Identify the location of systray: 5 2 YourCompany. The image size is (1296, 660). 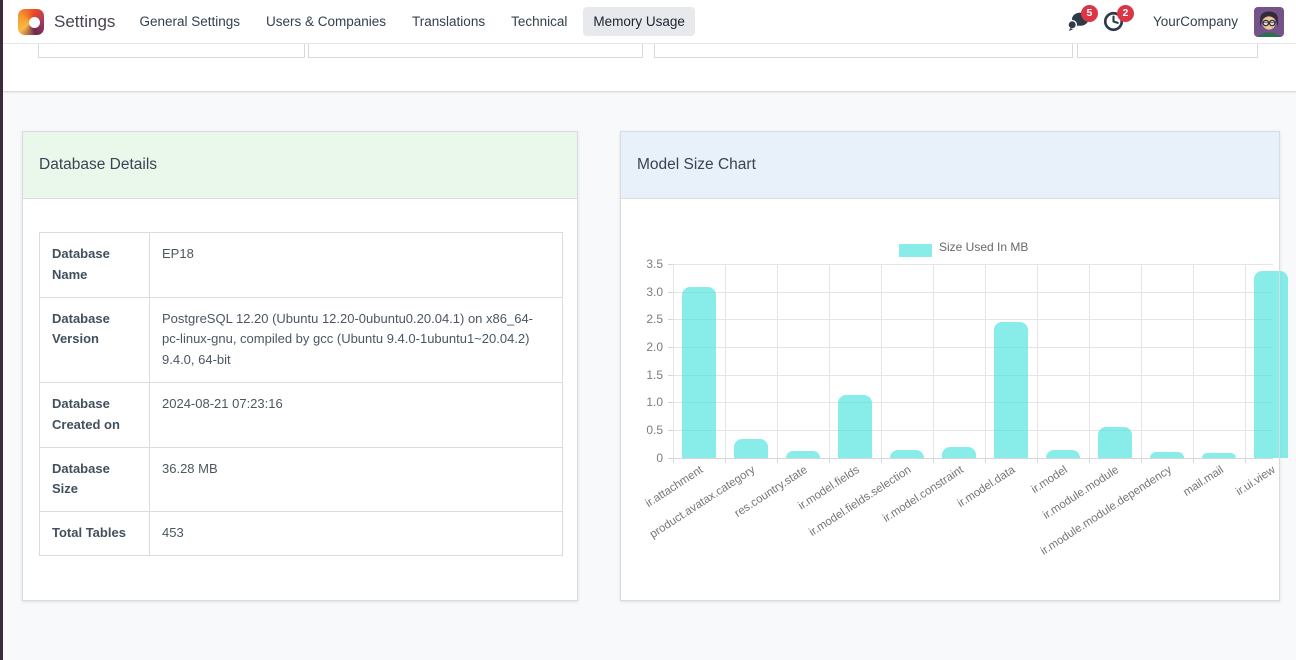
(1180, 20).